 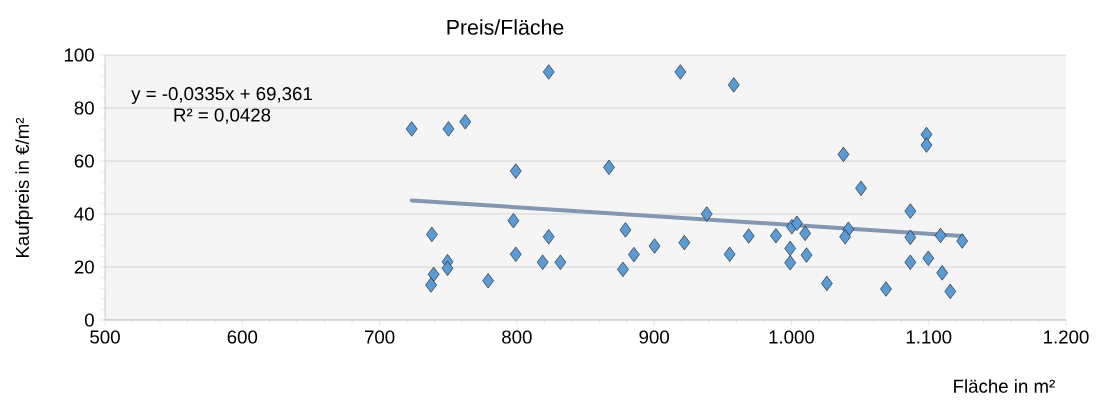 What do you see at coordinates (654, 337) in the screenshot?
I see `x-tick-label: 900` at bounding box center [654, 337].